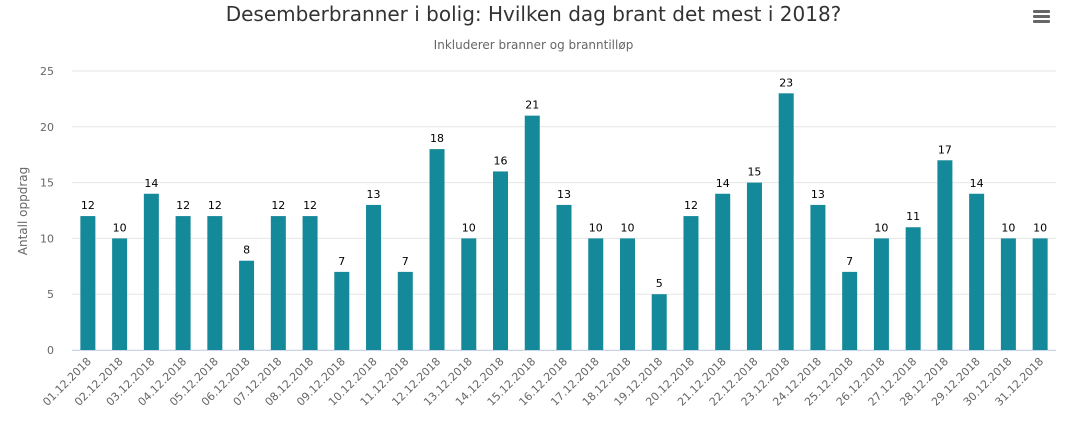 The width and height of the screenshot is (1067, 431). Describe the element at coordinates (437, 138) in the screenshot. I see `data-label: 18` at that location.